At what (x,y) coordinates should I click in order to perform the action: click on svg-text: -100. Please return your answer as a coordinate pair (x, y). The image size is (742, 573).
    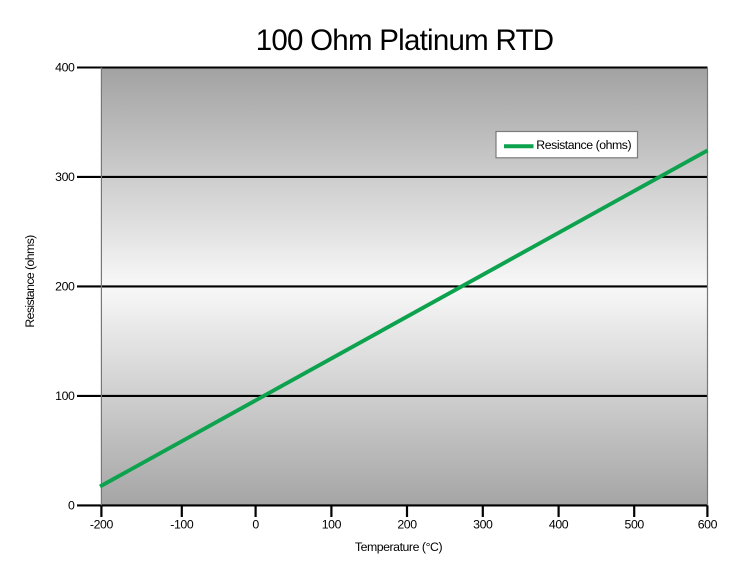
    Looking at the image, I should click on (182, 525).